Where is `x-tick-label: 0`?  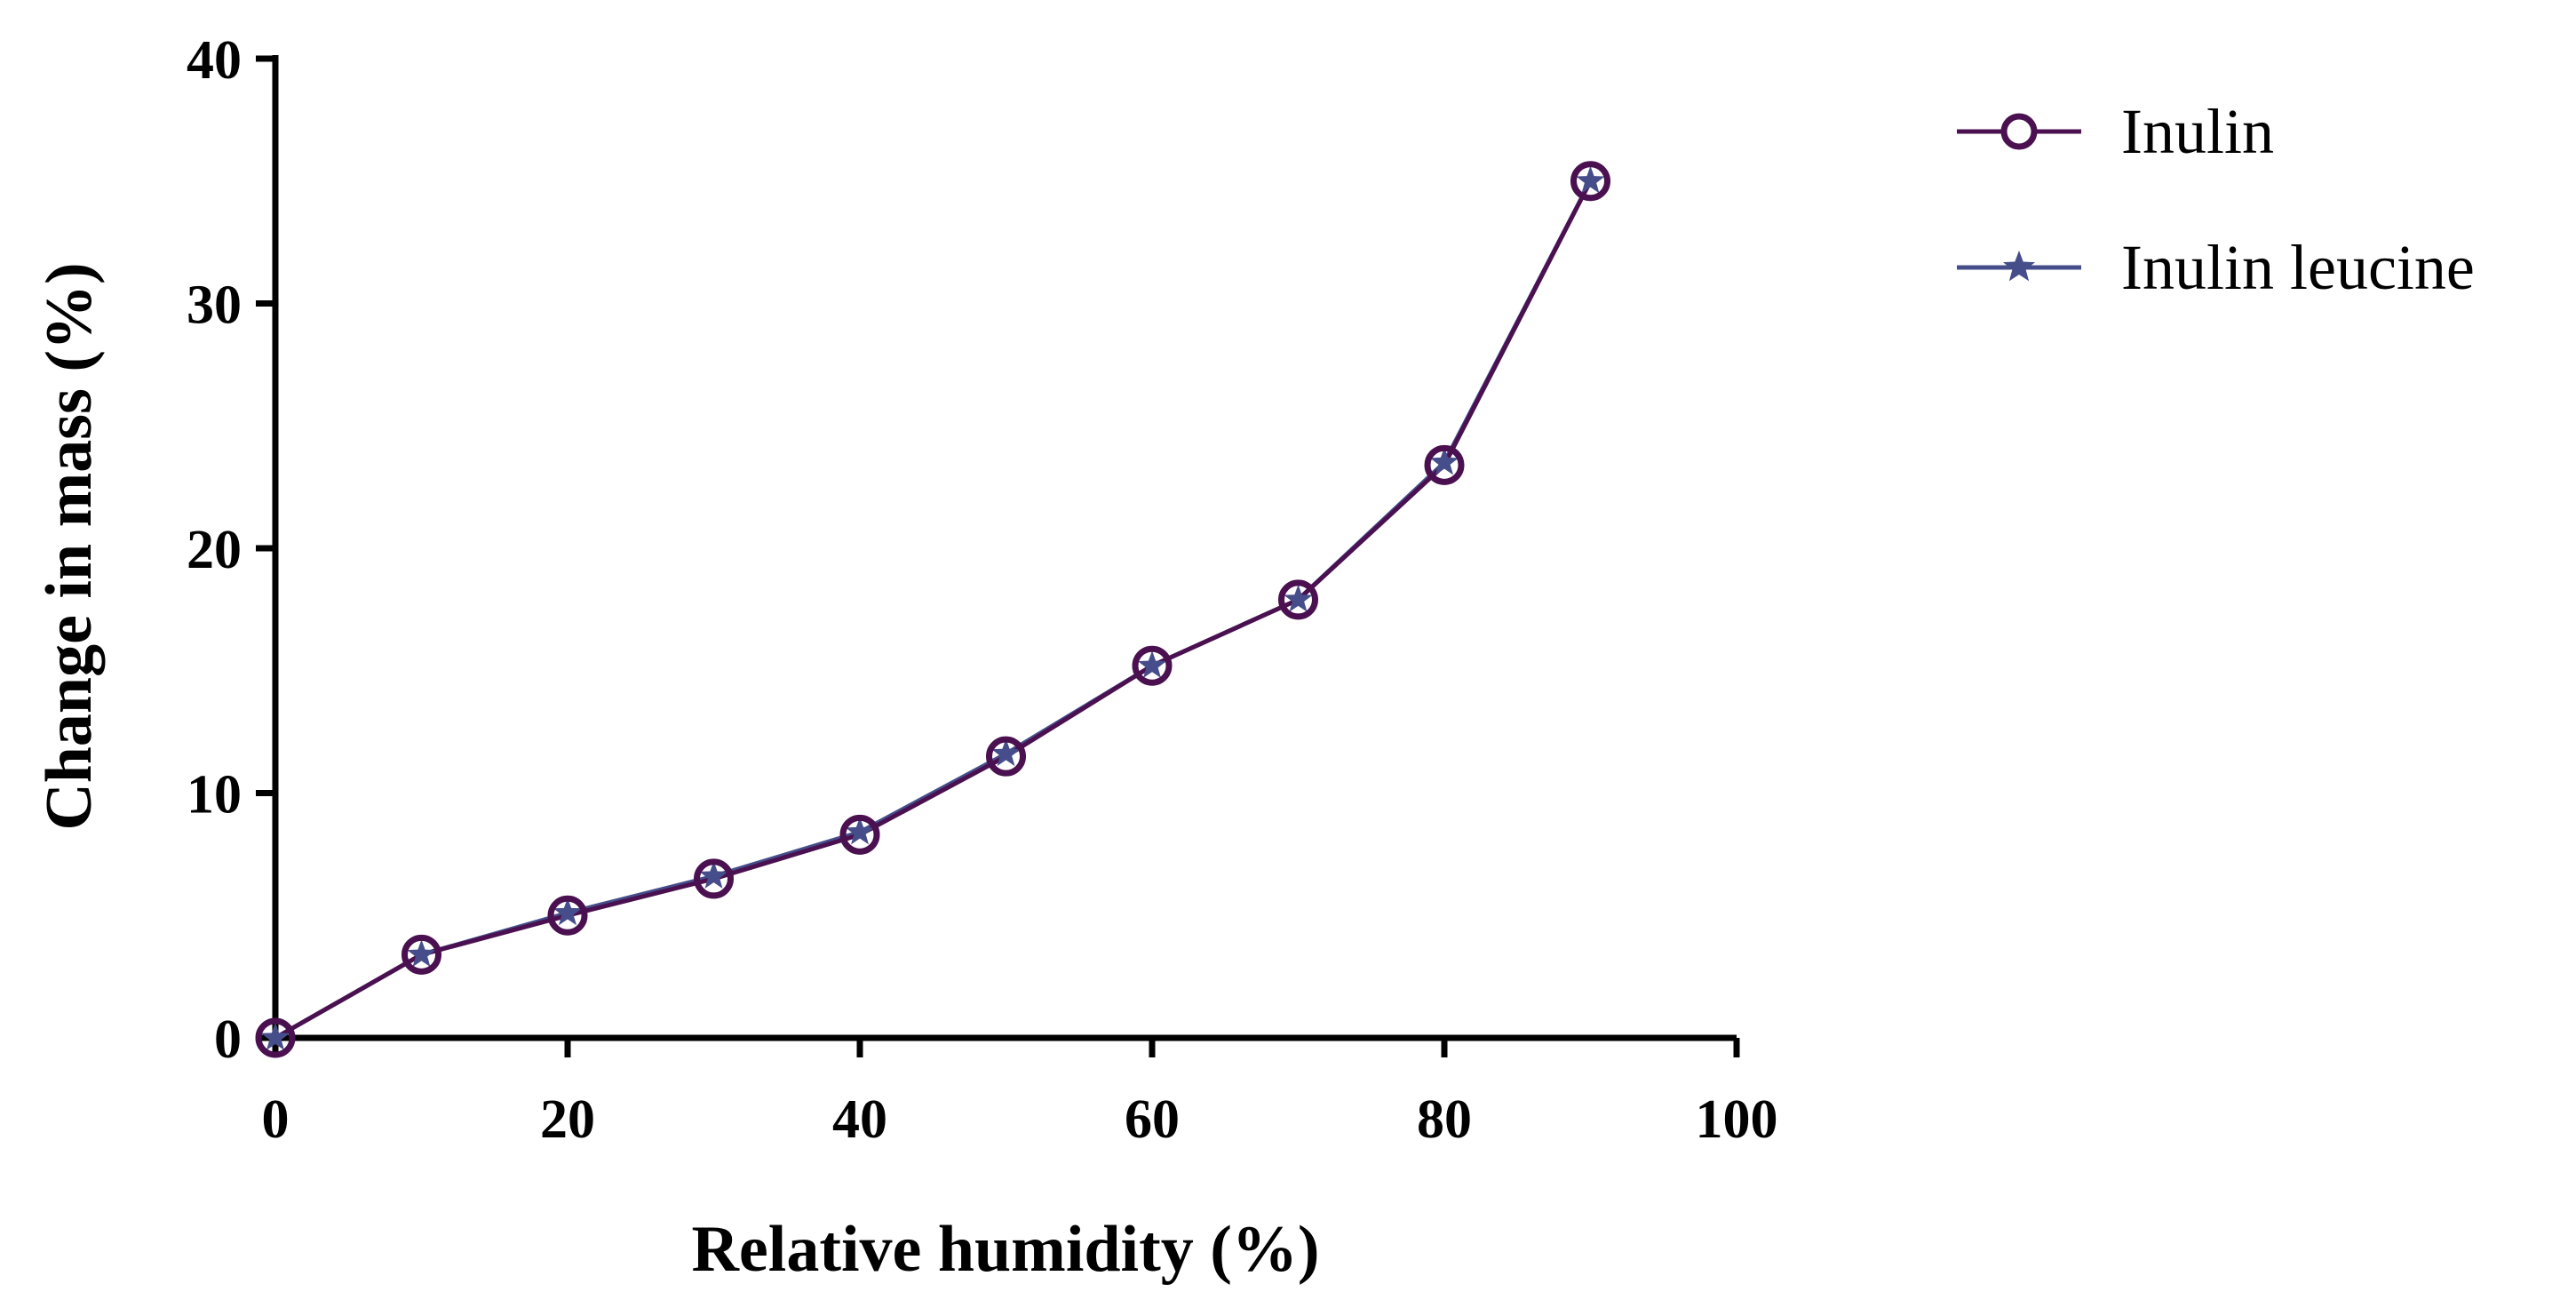
x-tick-label: 0 is located at coordinates (276, 1119).